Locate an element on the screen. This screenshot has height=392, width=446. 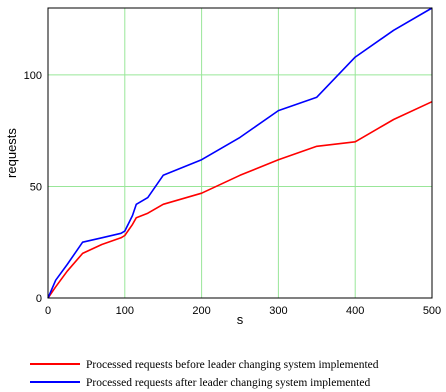
y-tick-label: 100 is located at coordinates (33, 76).